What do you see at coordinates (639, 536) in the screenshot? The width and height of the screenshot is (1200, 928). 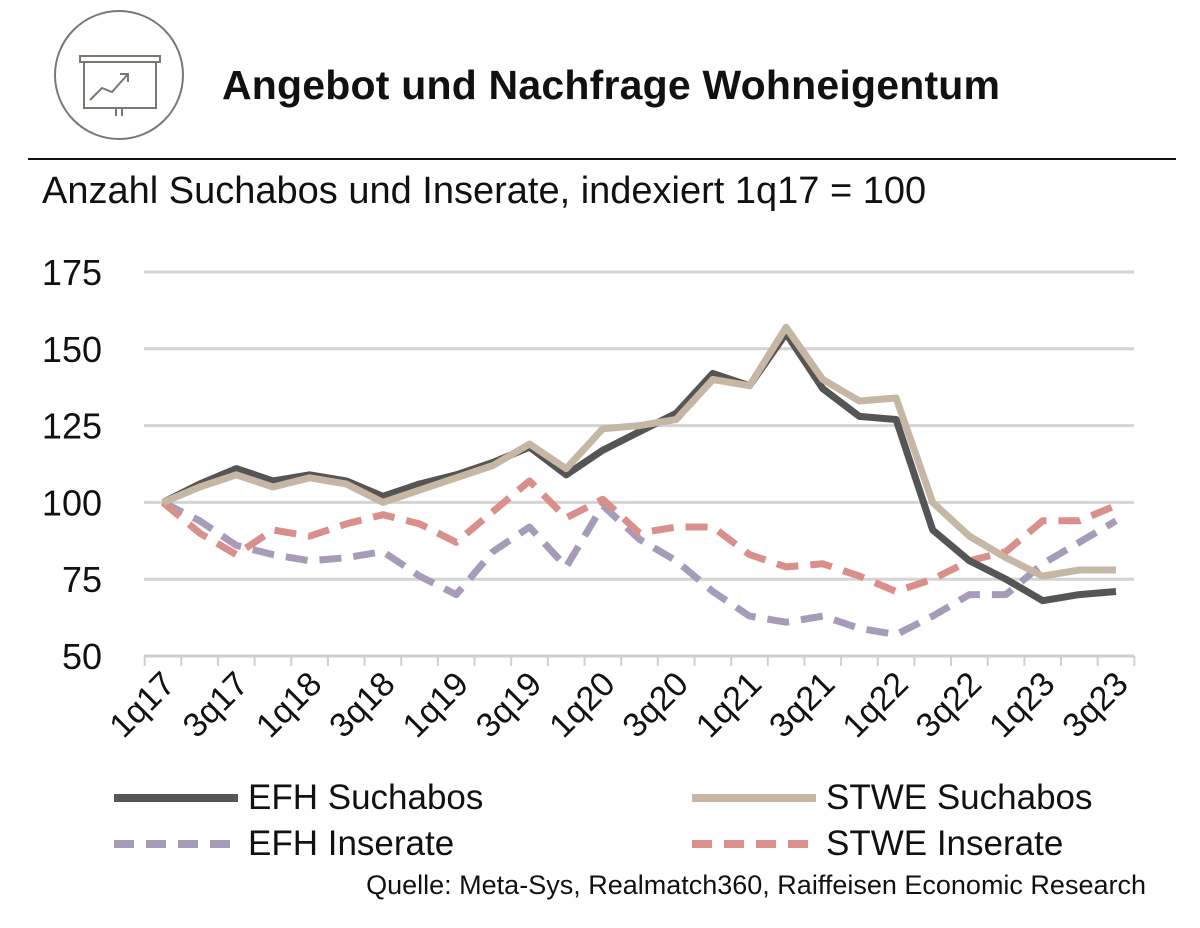 I see `series-line-stwe-inserate` at bounding box center [639, 536].